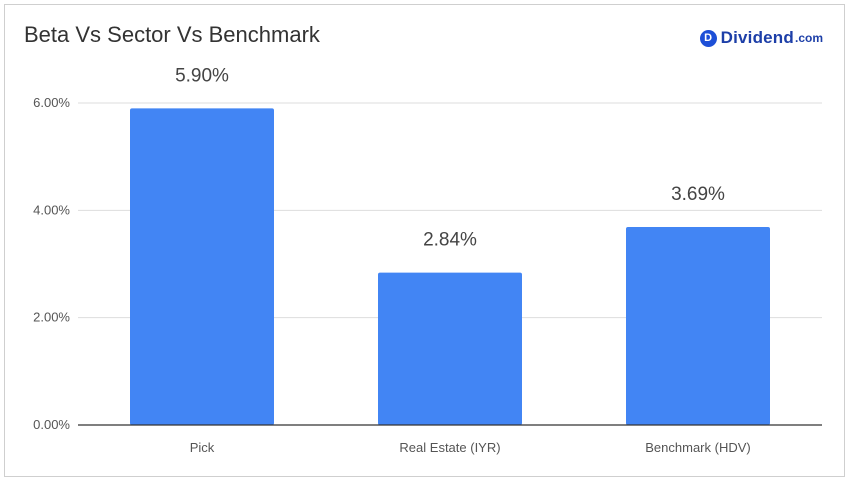 This screenshot has width=851, height=483. I want to click on chart-title: Beta Vs Sector Vs Benchmark, so click(172, 34).